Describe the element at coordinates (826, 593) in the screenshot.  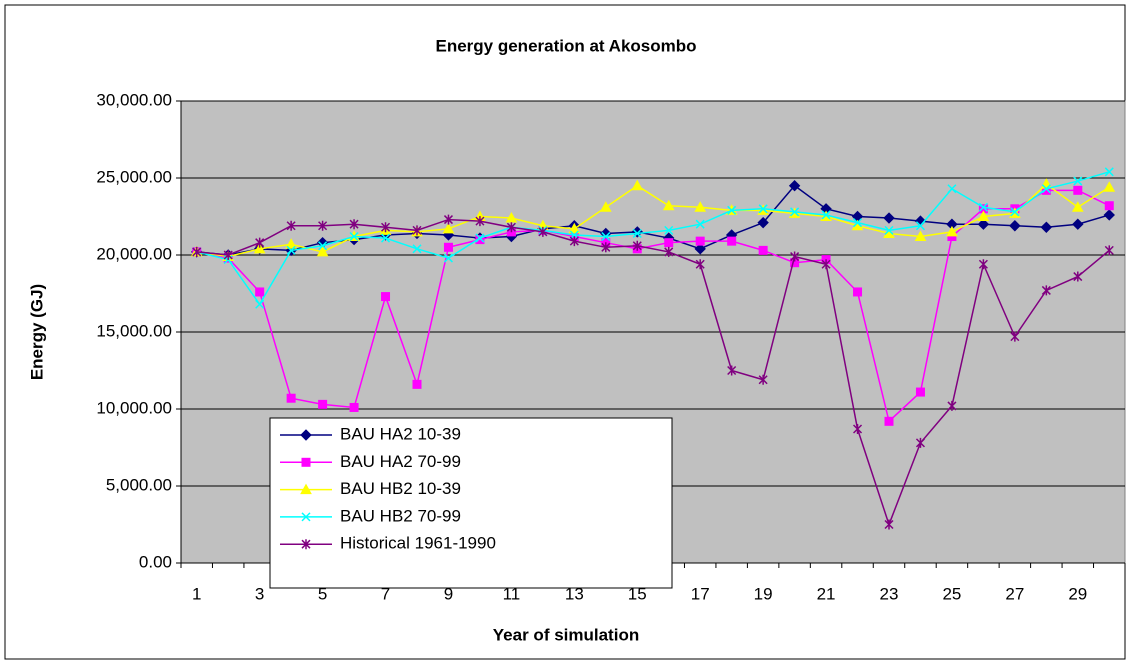
I see `x-tick-label: 21` at that location.